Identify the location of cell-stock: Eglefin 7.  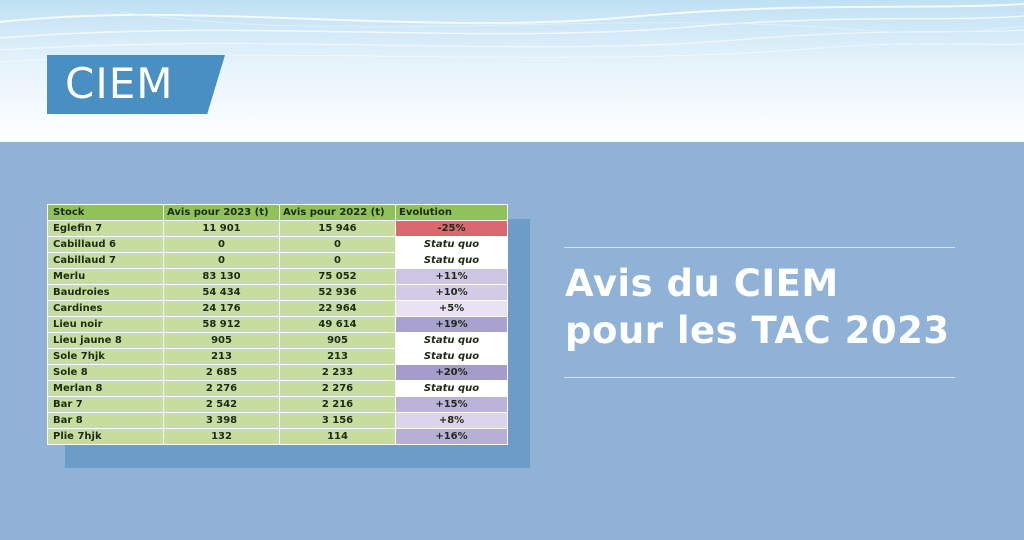
(105, 228).